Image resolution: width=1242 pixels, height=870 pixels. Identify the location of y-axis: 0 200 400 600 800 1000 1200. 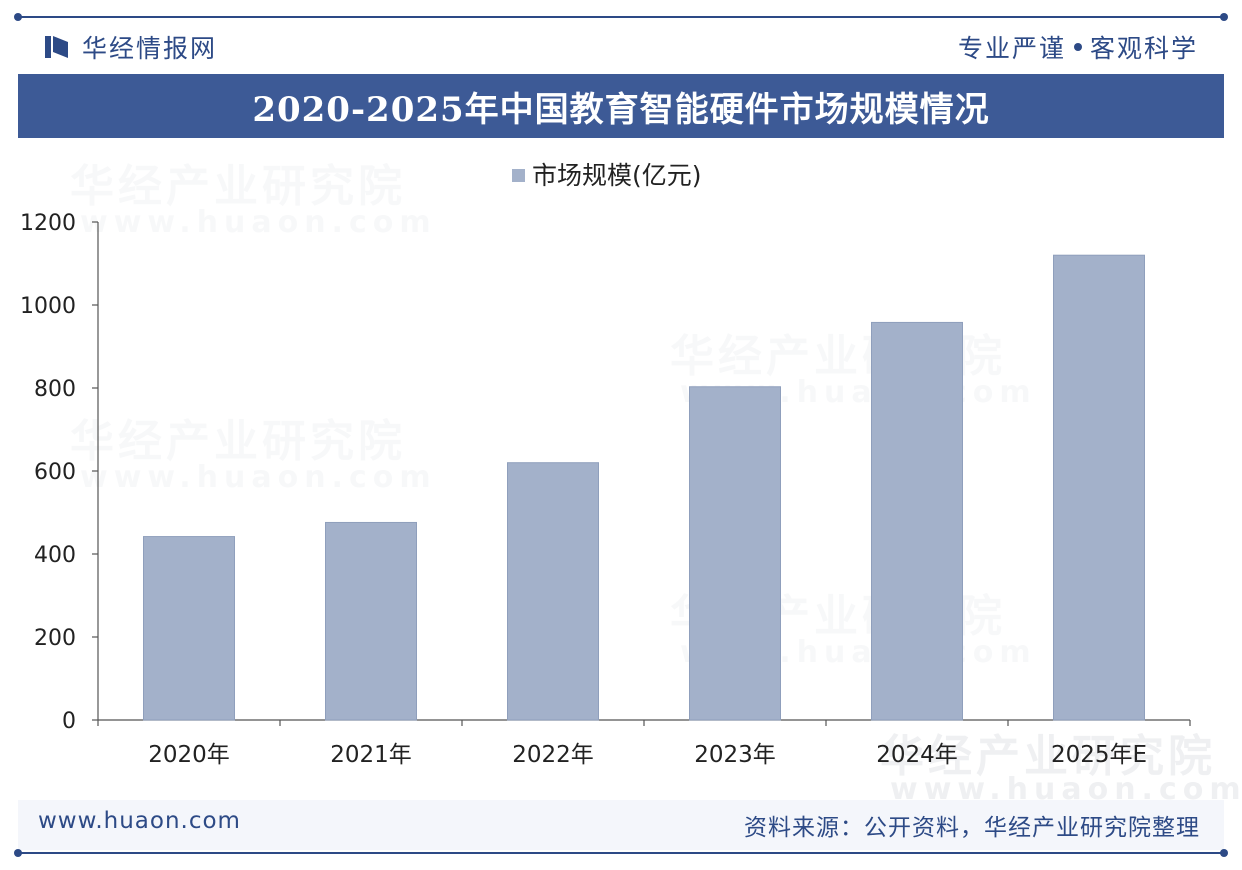
(59, 472).